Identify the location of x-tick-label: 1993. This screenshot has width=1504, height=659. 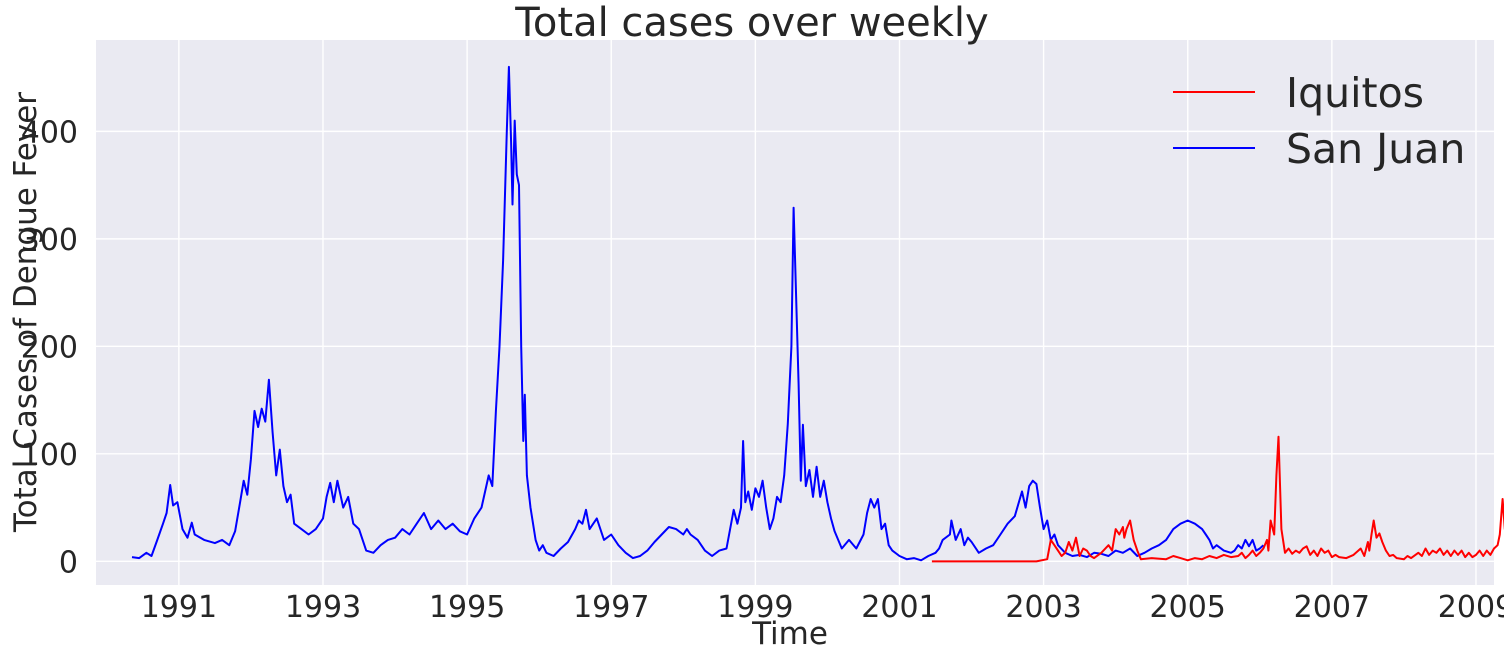
(323, 607).